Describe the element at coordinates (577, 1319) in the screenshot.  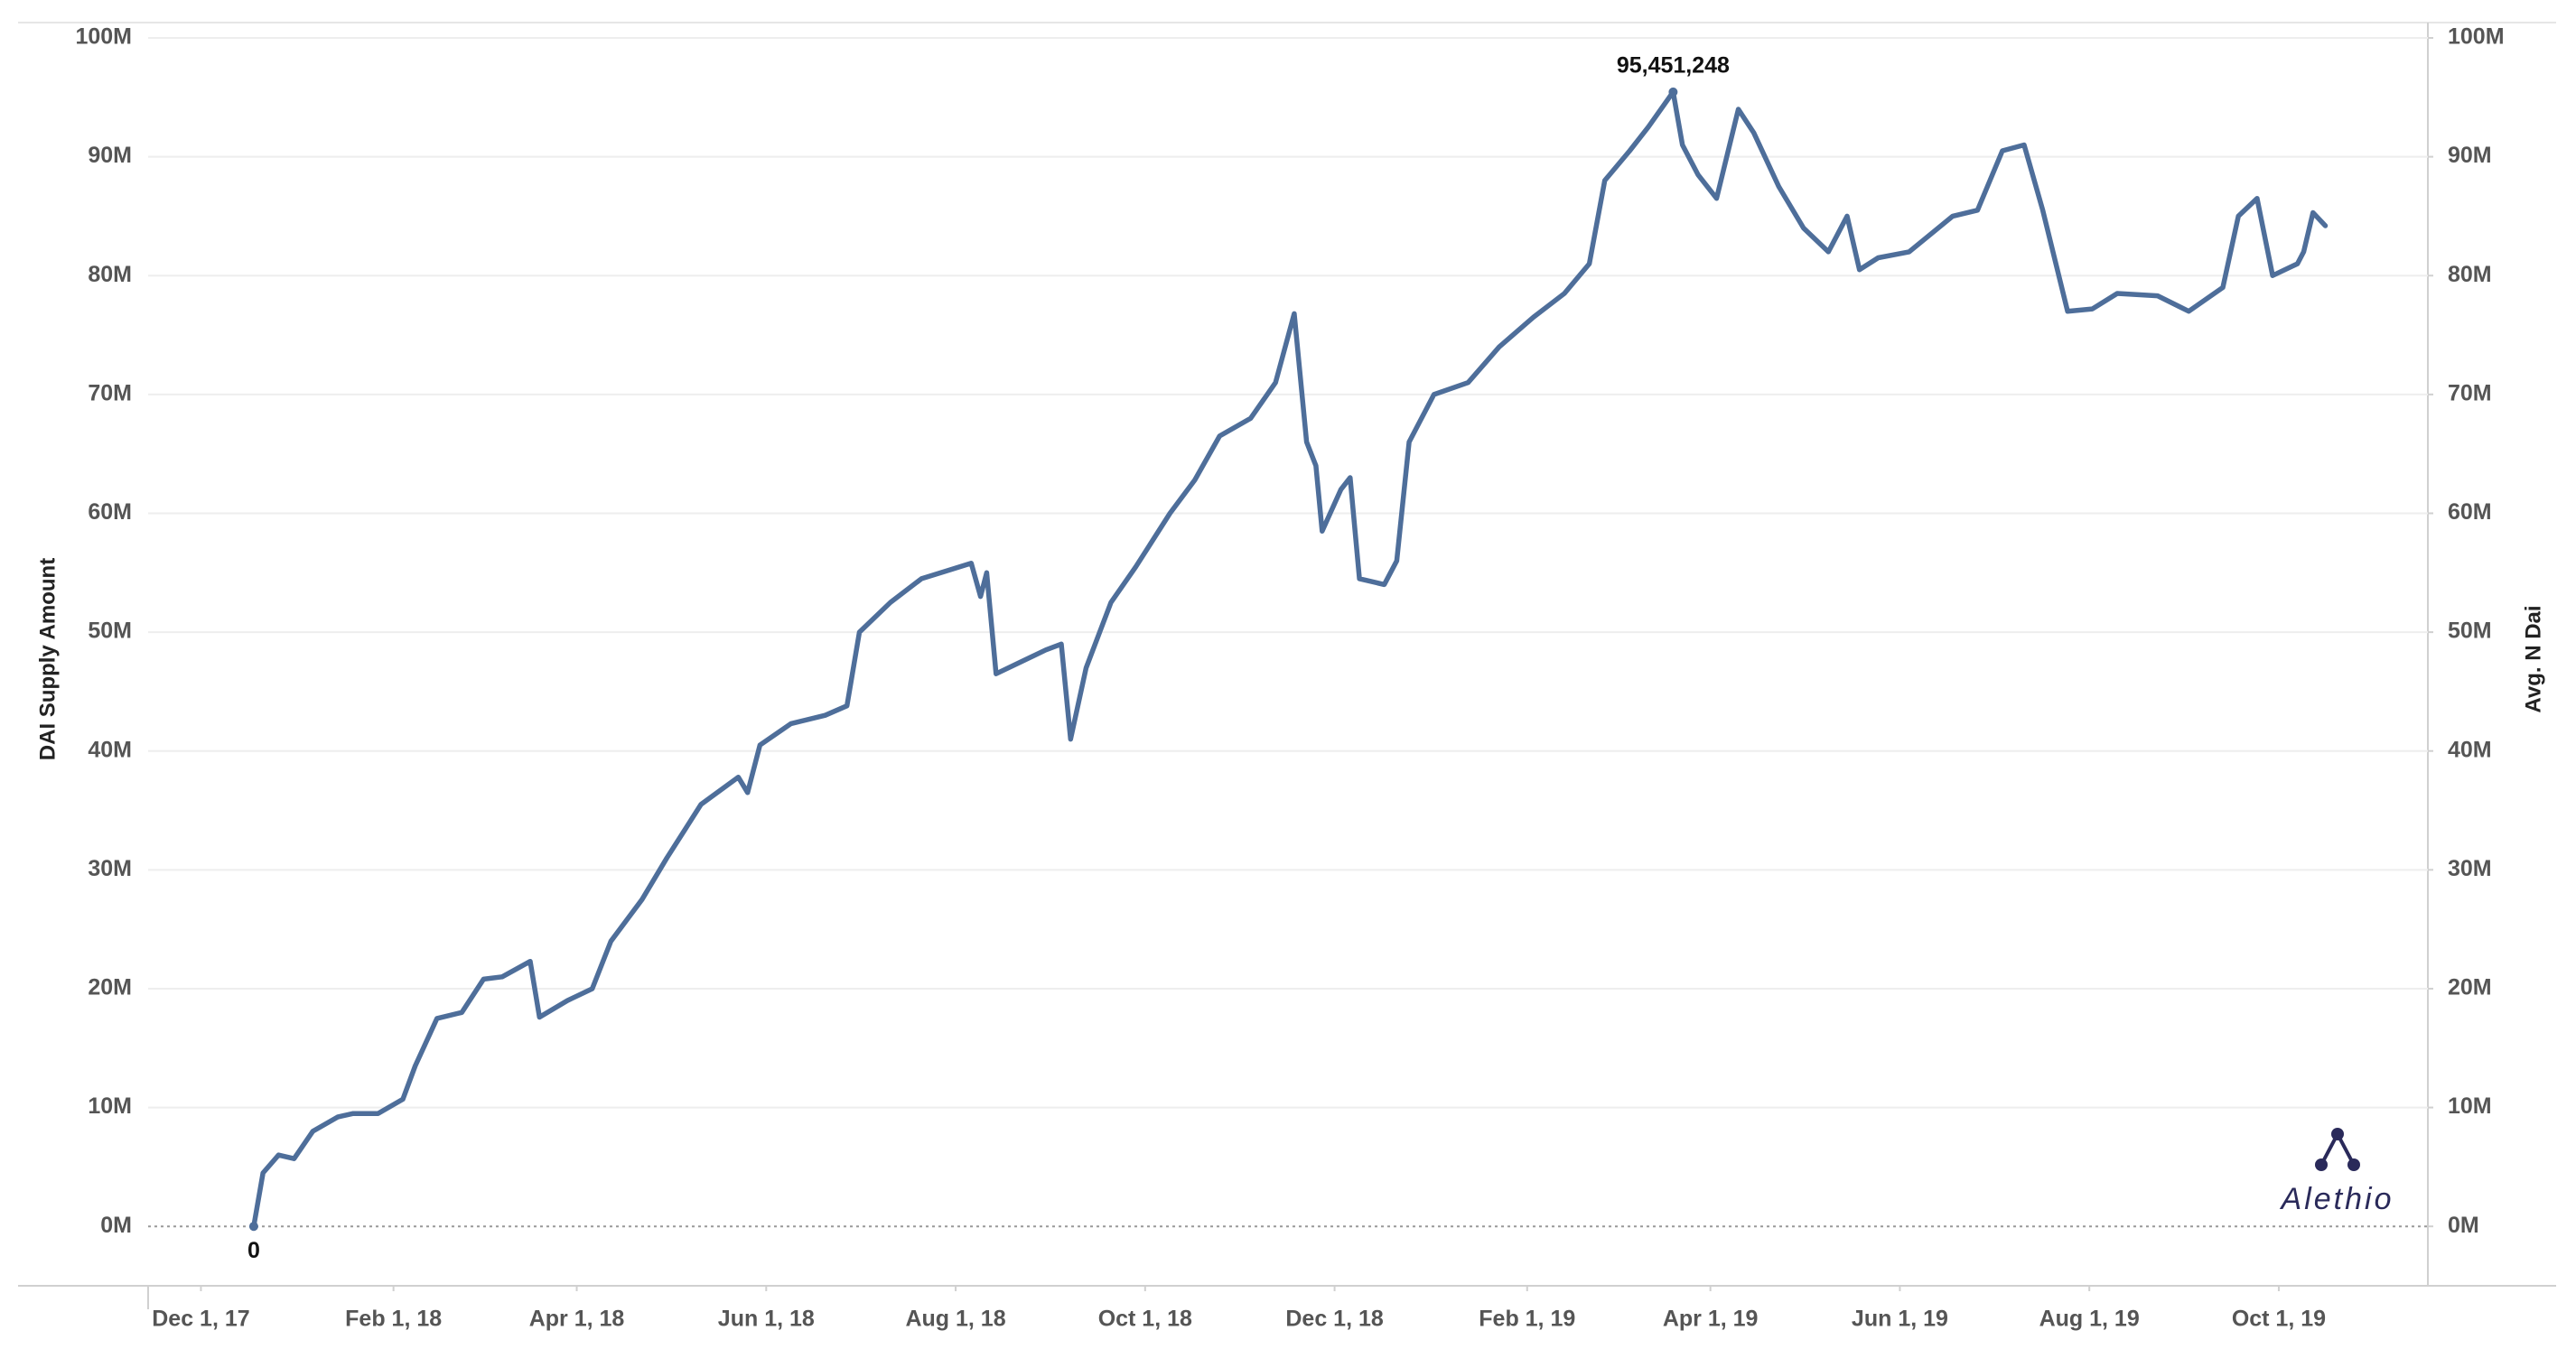
I see `x-tick-label: Apr 1, 18` at that location.